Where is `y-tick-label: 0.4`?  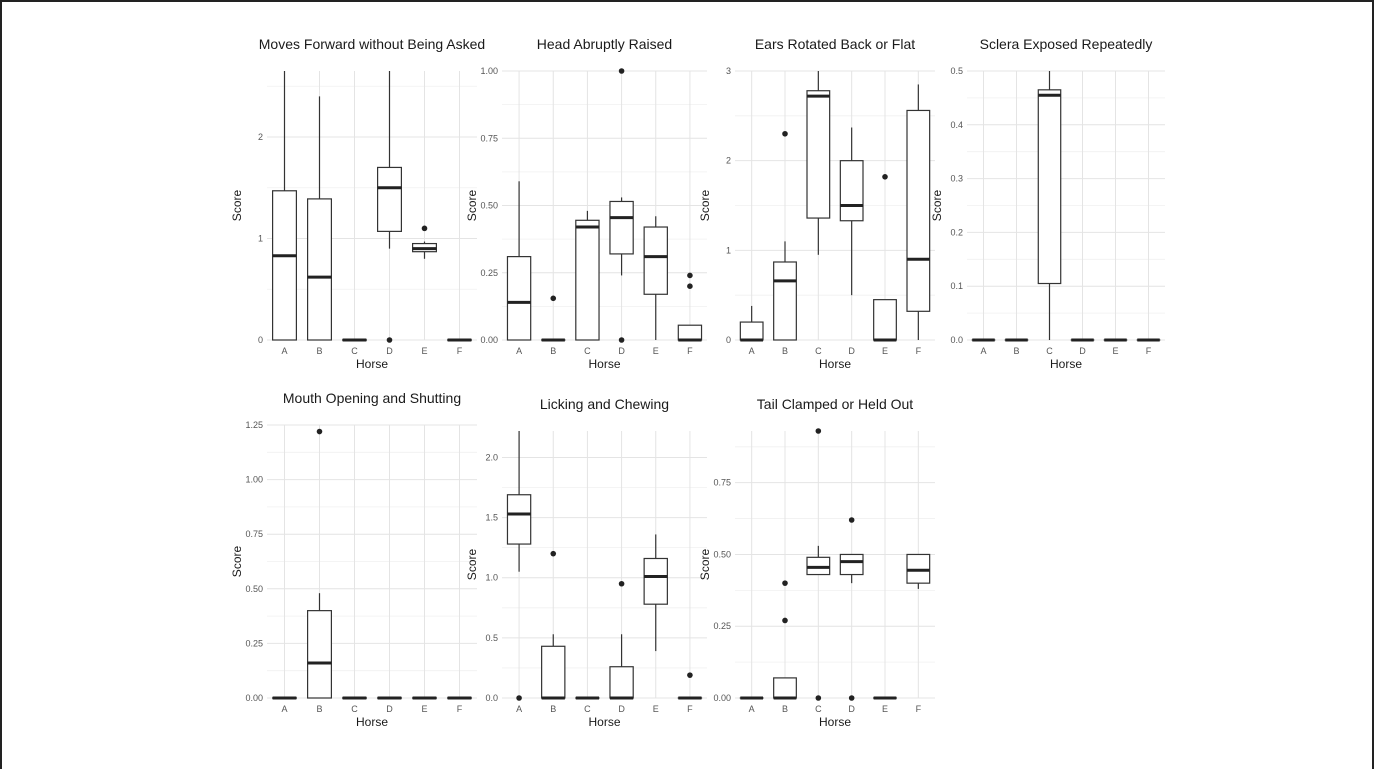
y-tick-label: 0.4 is located at coordinates (956, 125).